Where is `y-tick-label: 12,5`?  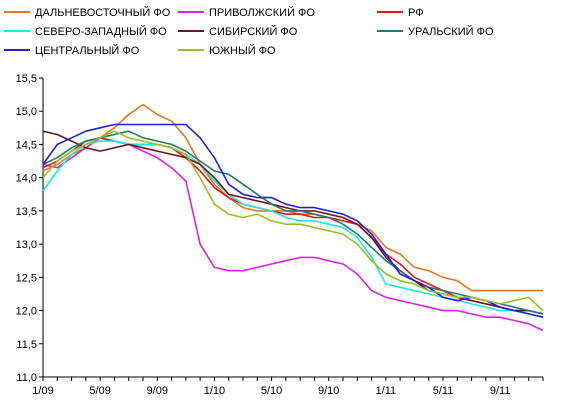 y-tick-label: 12,5 is located at coordinates (26, 278).